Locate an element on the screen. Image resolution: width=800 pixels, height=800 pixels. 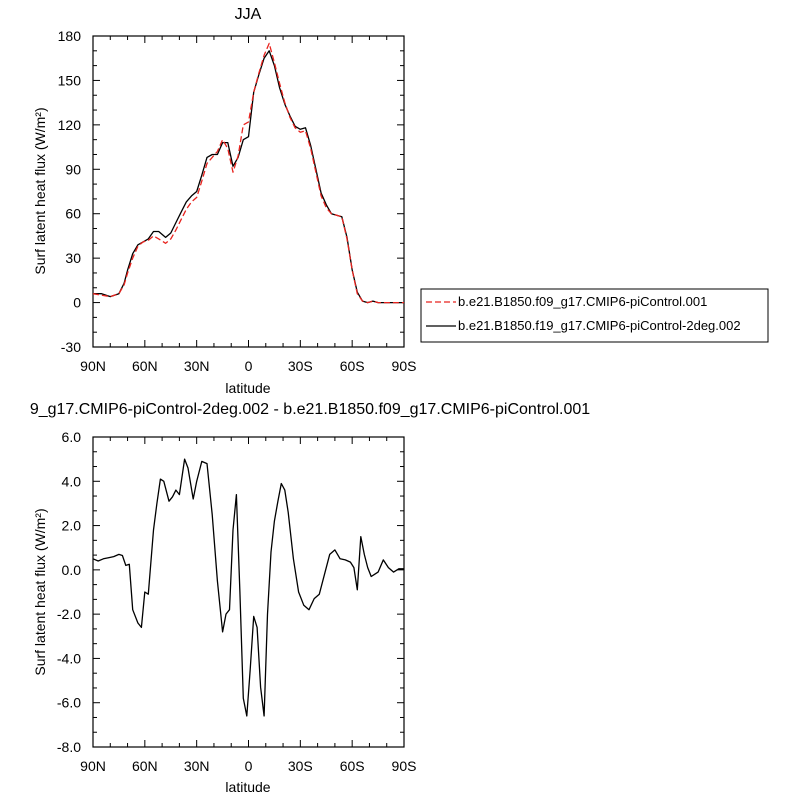
bottom-chart-xtick-label: 30N is located at coordinates (197, 766).